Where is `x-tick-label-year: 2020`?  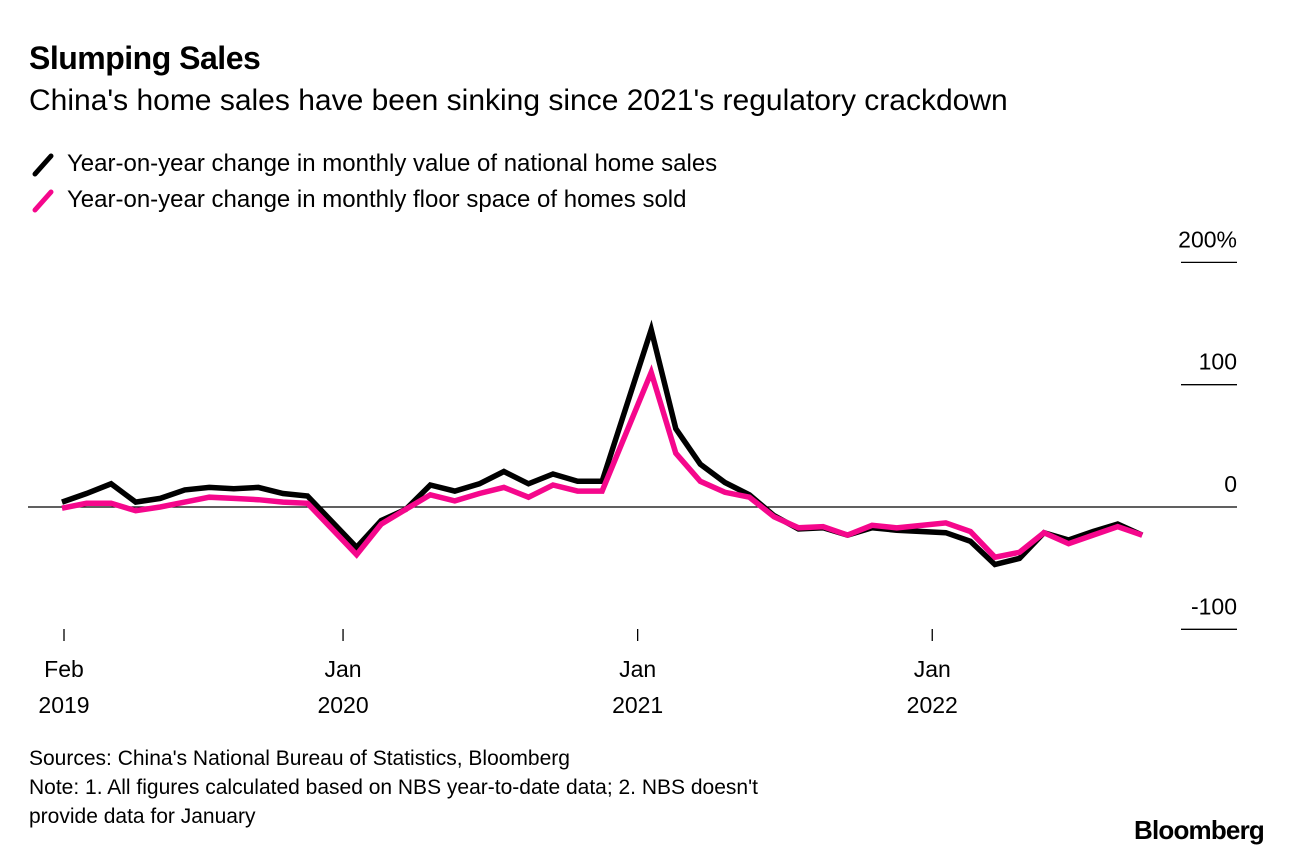
x-tick-label-year: 2020 is located at coordinates (342, 705).